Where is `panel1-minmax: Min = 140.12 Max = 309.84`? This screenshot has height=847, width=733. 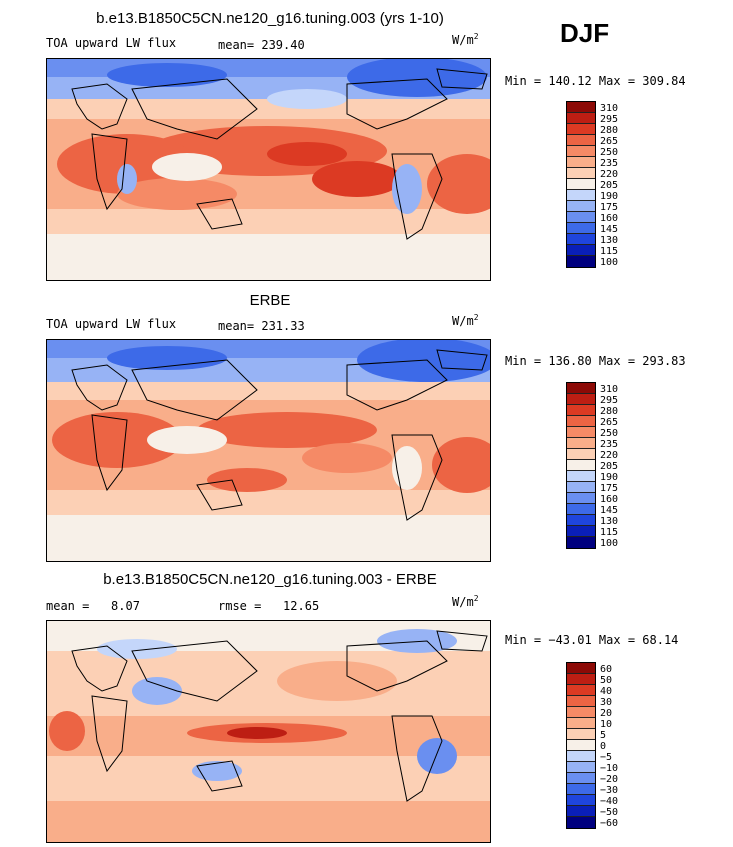
panel1-minmax: Min = 140.12 Max = 309.84 is located at coordinates (595, 81).